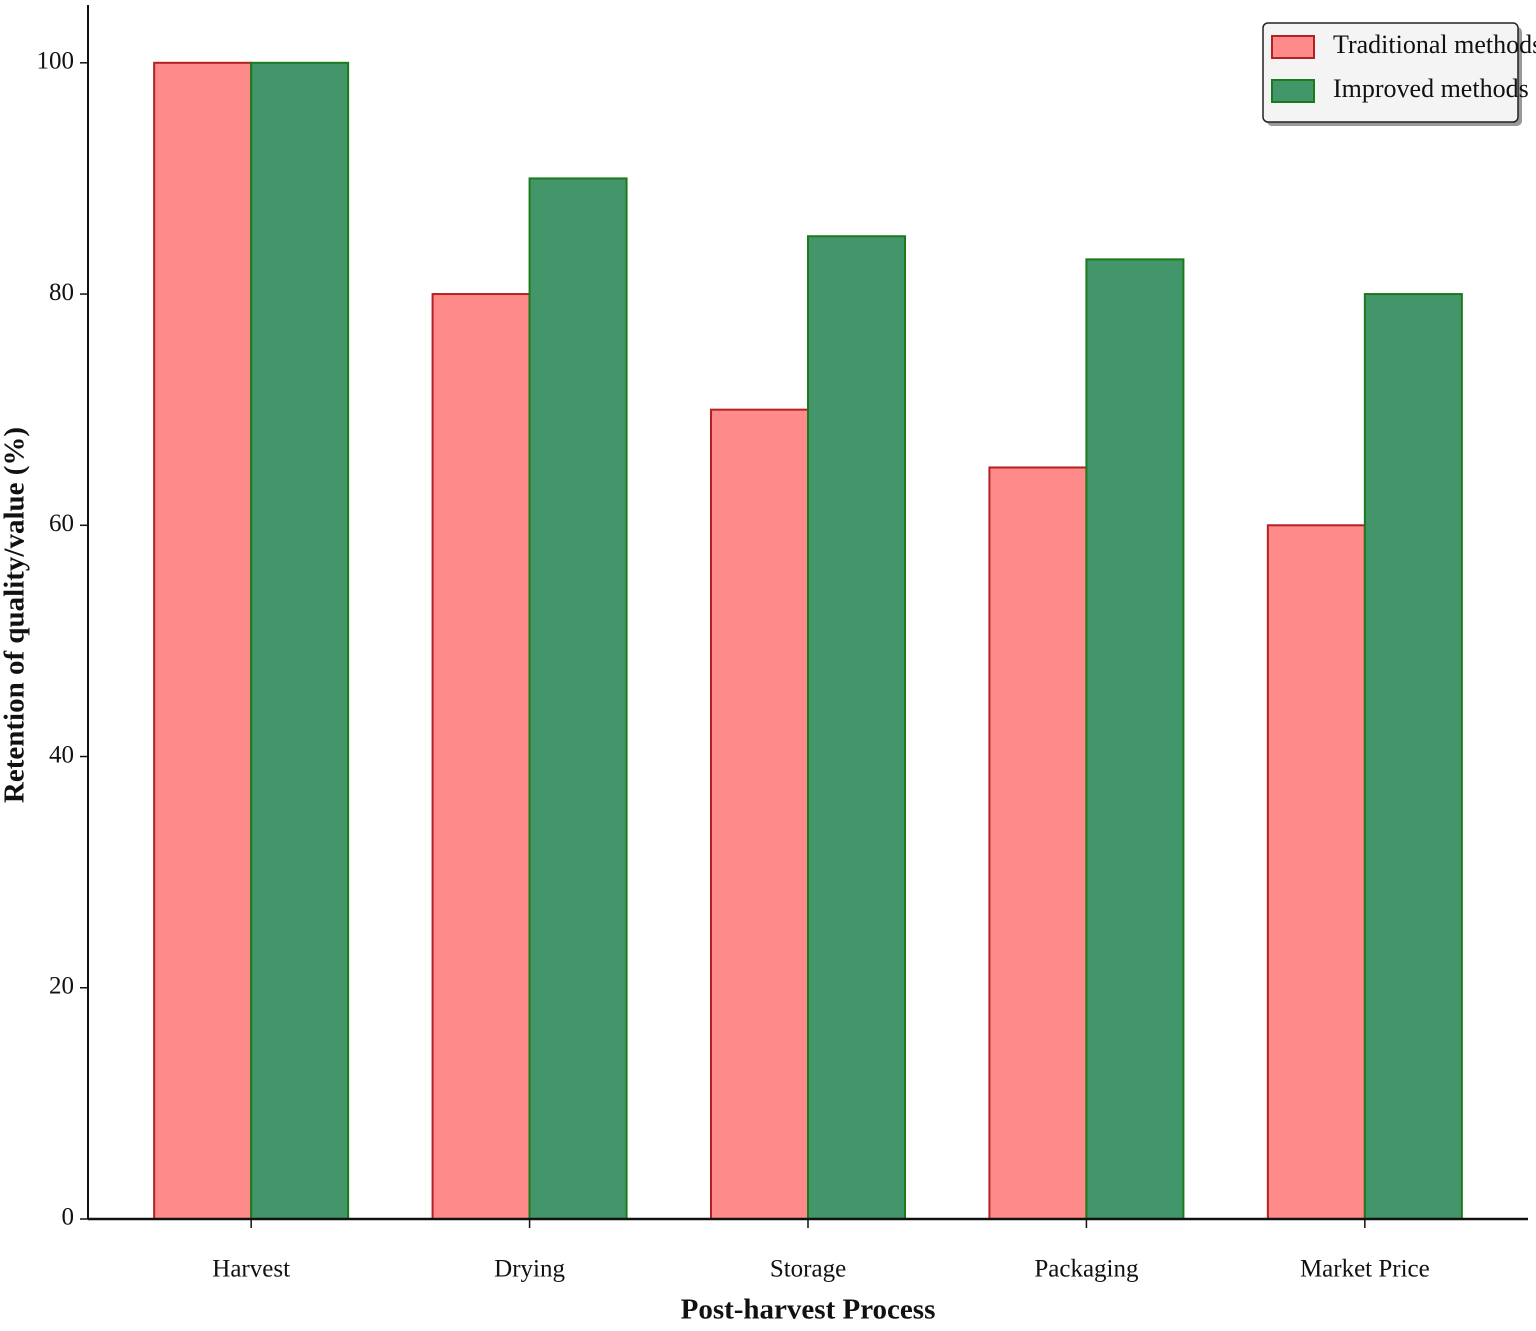  I want to click on legend-label: Traditional methods, so click(1434, 44).